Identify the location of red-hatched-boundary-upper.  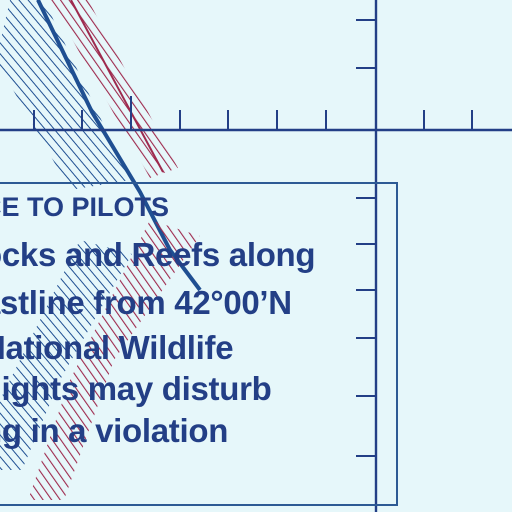
(114, 89).